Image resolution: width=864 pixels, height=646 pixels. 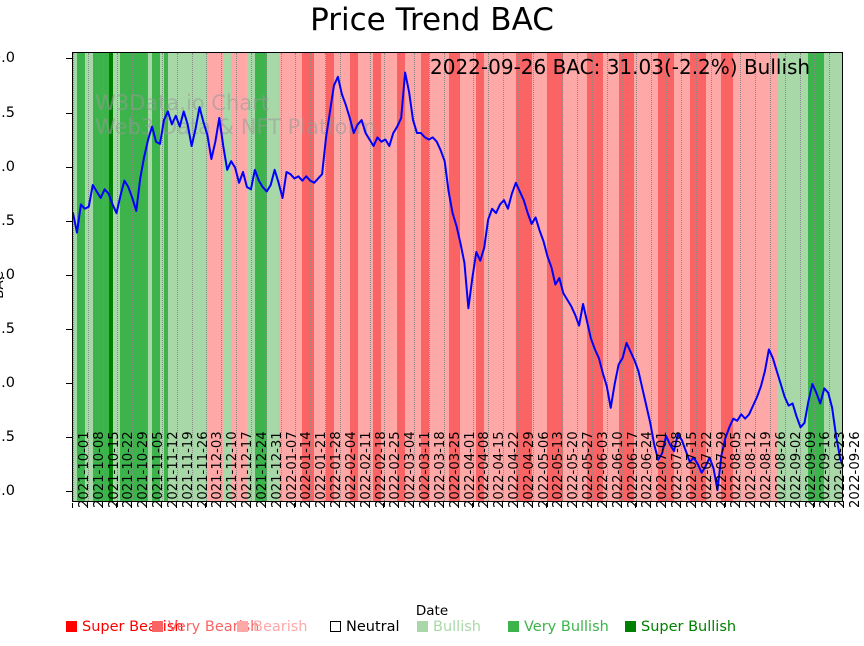 I want to click on x-axis-tick-label: 2022-09-02, so click(x=796, y=469).